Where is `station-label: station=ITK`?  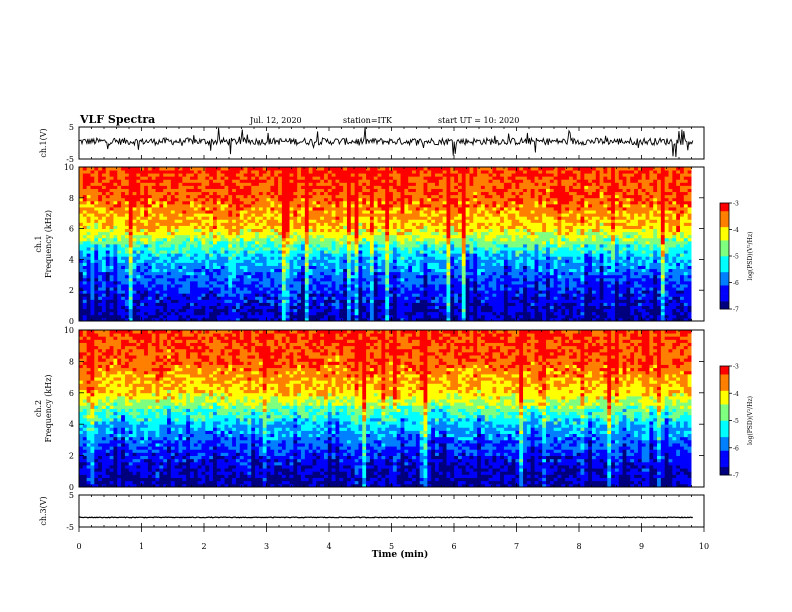
station-label: station=ITK is located at coordinates (368, 120).